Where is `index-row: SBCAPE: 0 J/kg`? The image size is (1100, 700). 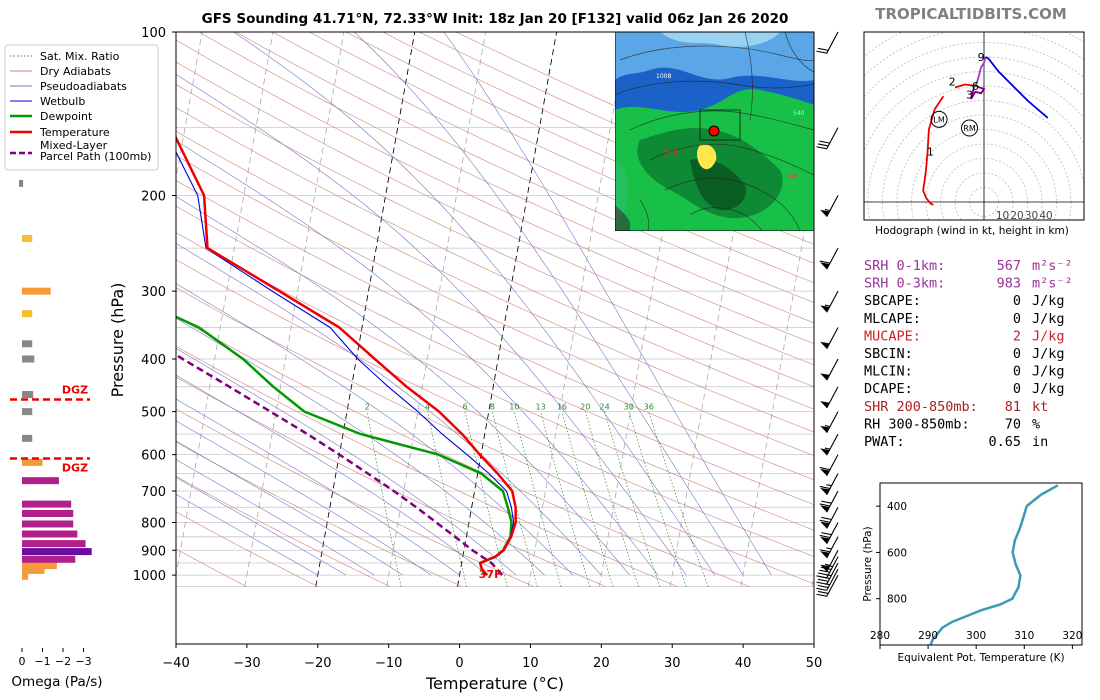
index-row: SBCAPE: 0 J/kg is located at coordinates (964, 301).